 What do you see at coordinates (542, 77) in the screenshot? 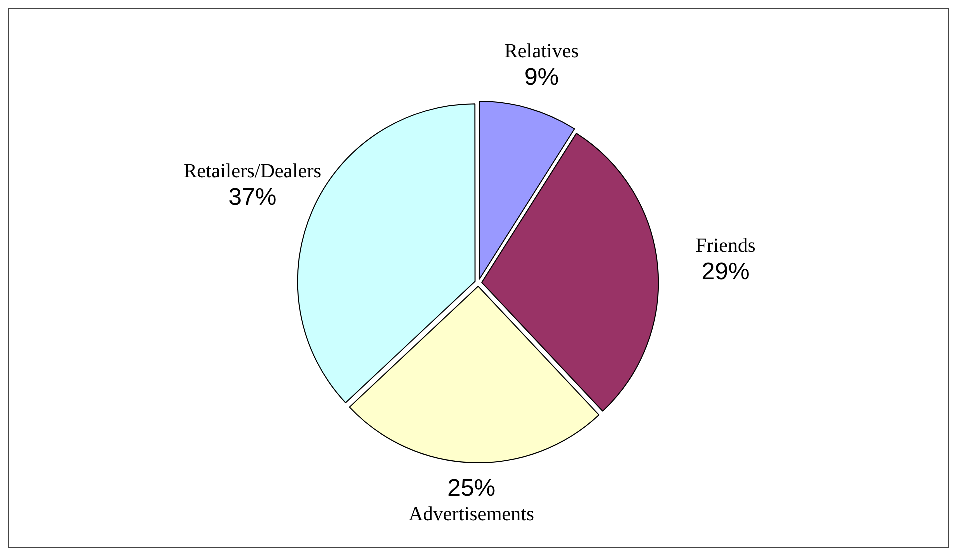
I see `data-label: 9%` at bounding box center [542, 77].